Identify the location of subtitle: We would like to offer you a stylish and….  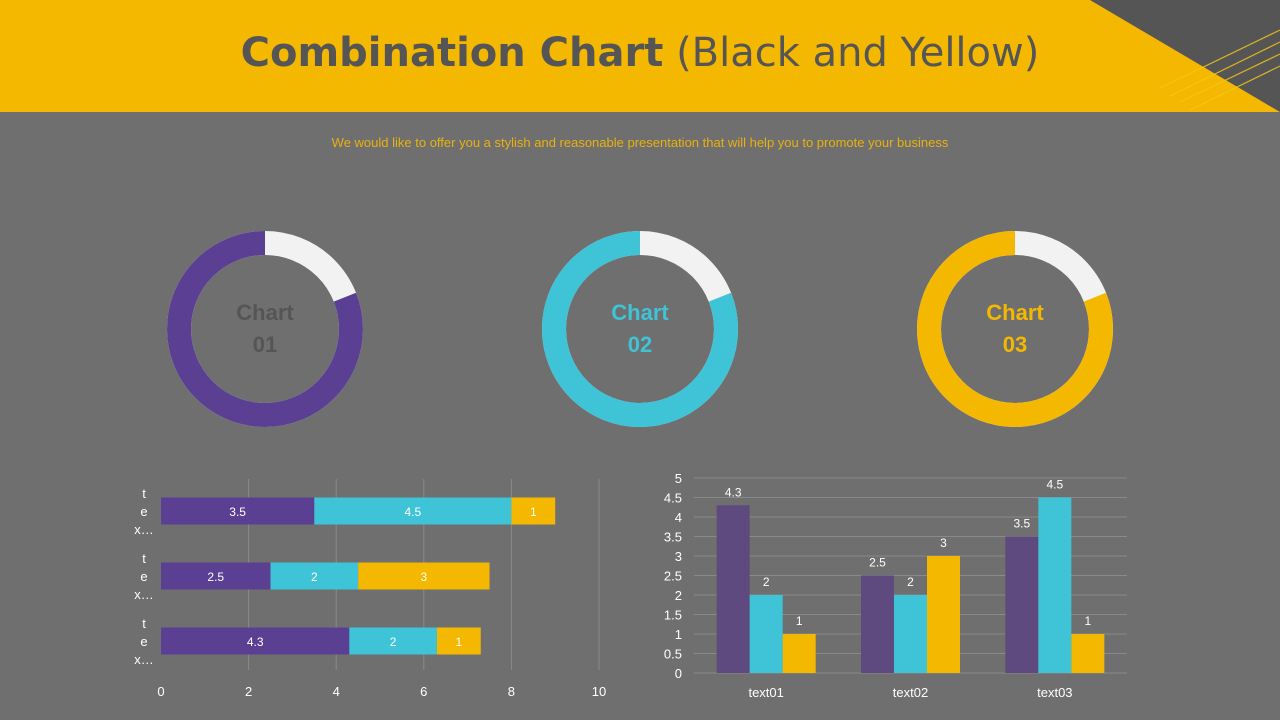
(640, 142).